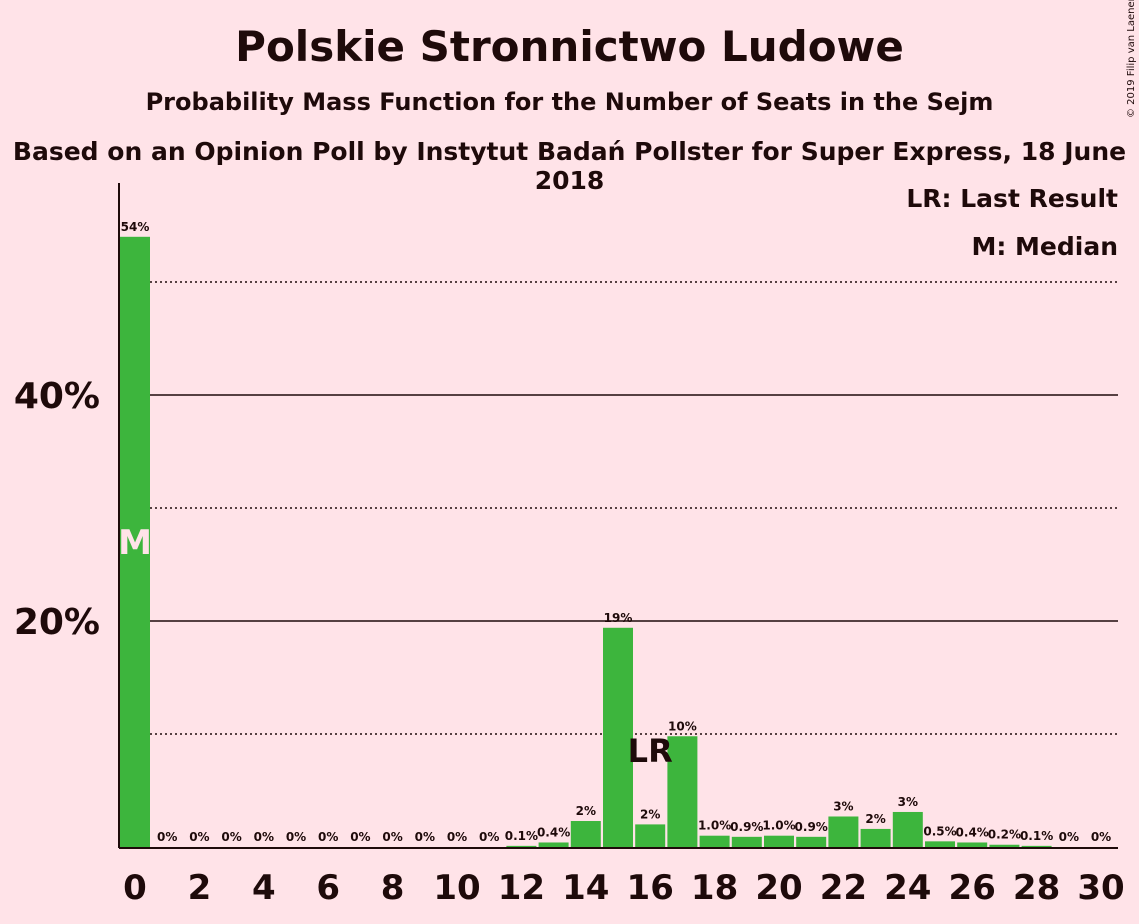 This screenshot has height=924, width=1139. Describe the element at coordinates (456, 888) in the screenshot. I see `x-tick-label: 10` at that location.